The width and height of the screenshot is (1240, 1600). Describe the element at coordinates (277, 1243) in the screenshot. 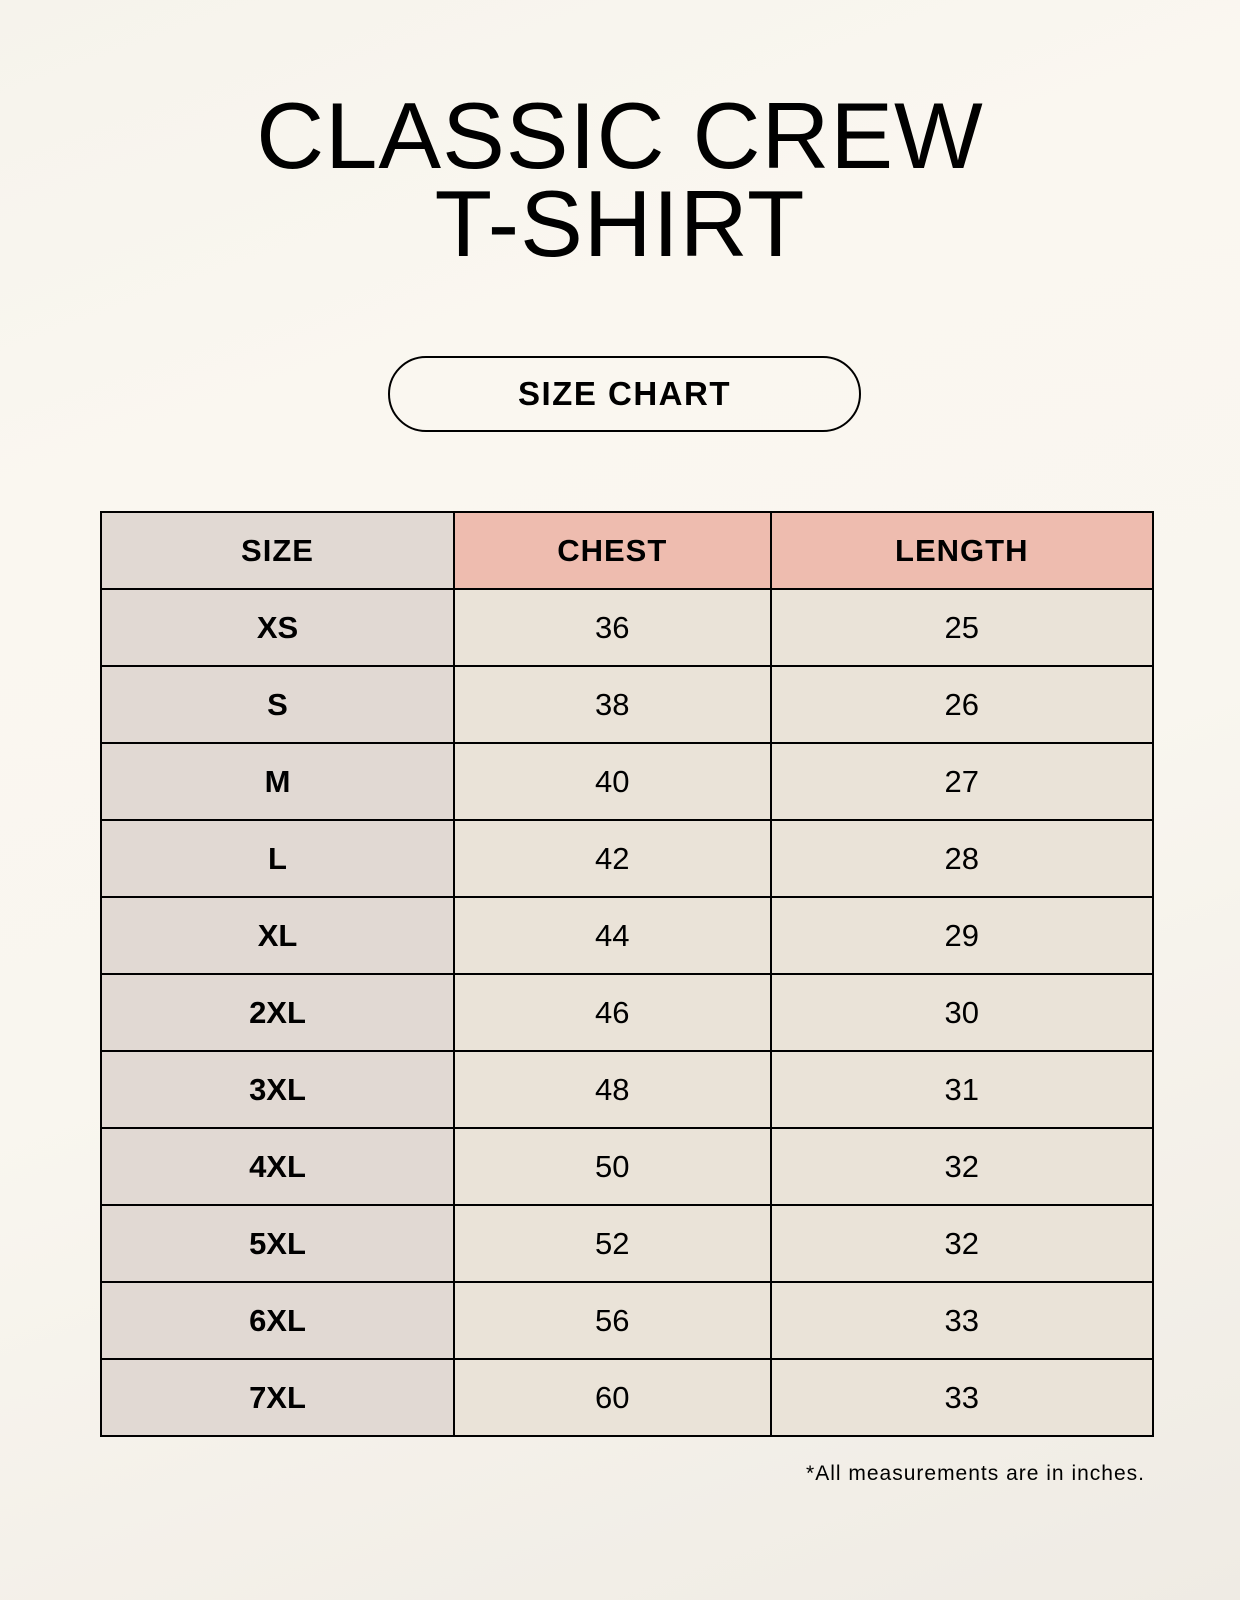

I see `cell-size: 5XL` at that location.